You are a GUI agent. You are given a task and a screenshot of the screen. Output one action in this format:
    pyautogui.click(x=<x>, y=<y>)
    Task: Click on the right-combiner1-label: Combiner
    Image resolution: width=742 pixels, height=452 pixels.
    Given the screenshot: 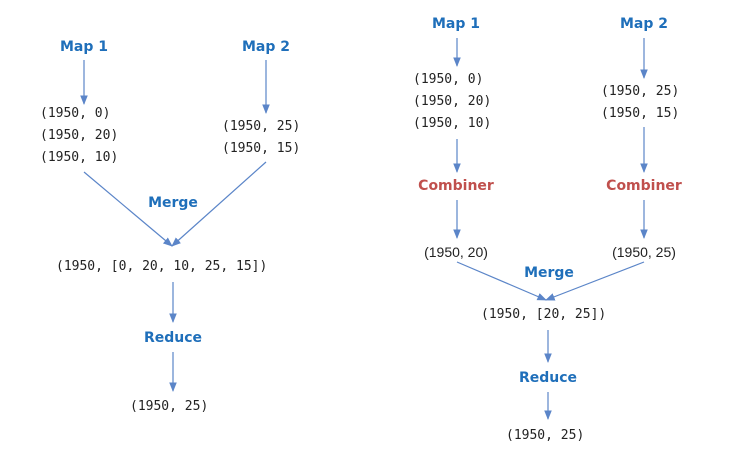 What is the action you would take?
    pyautogui.click(x=456, y=186)
    